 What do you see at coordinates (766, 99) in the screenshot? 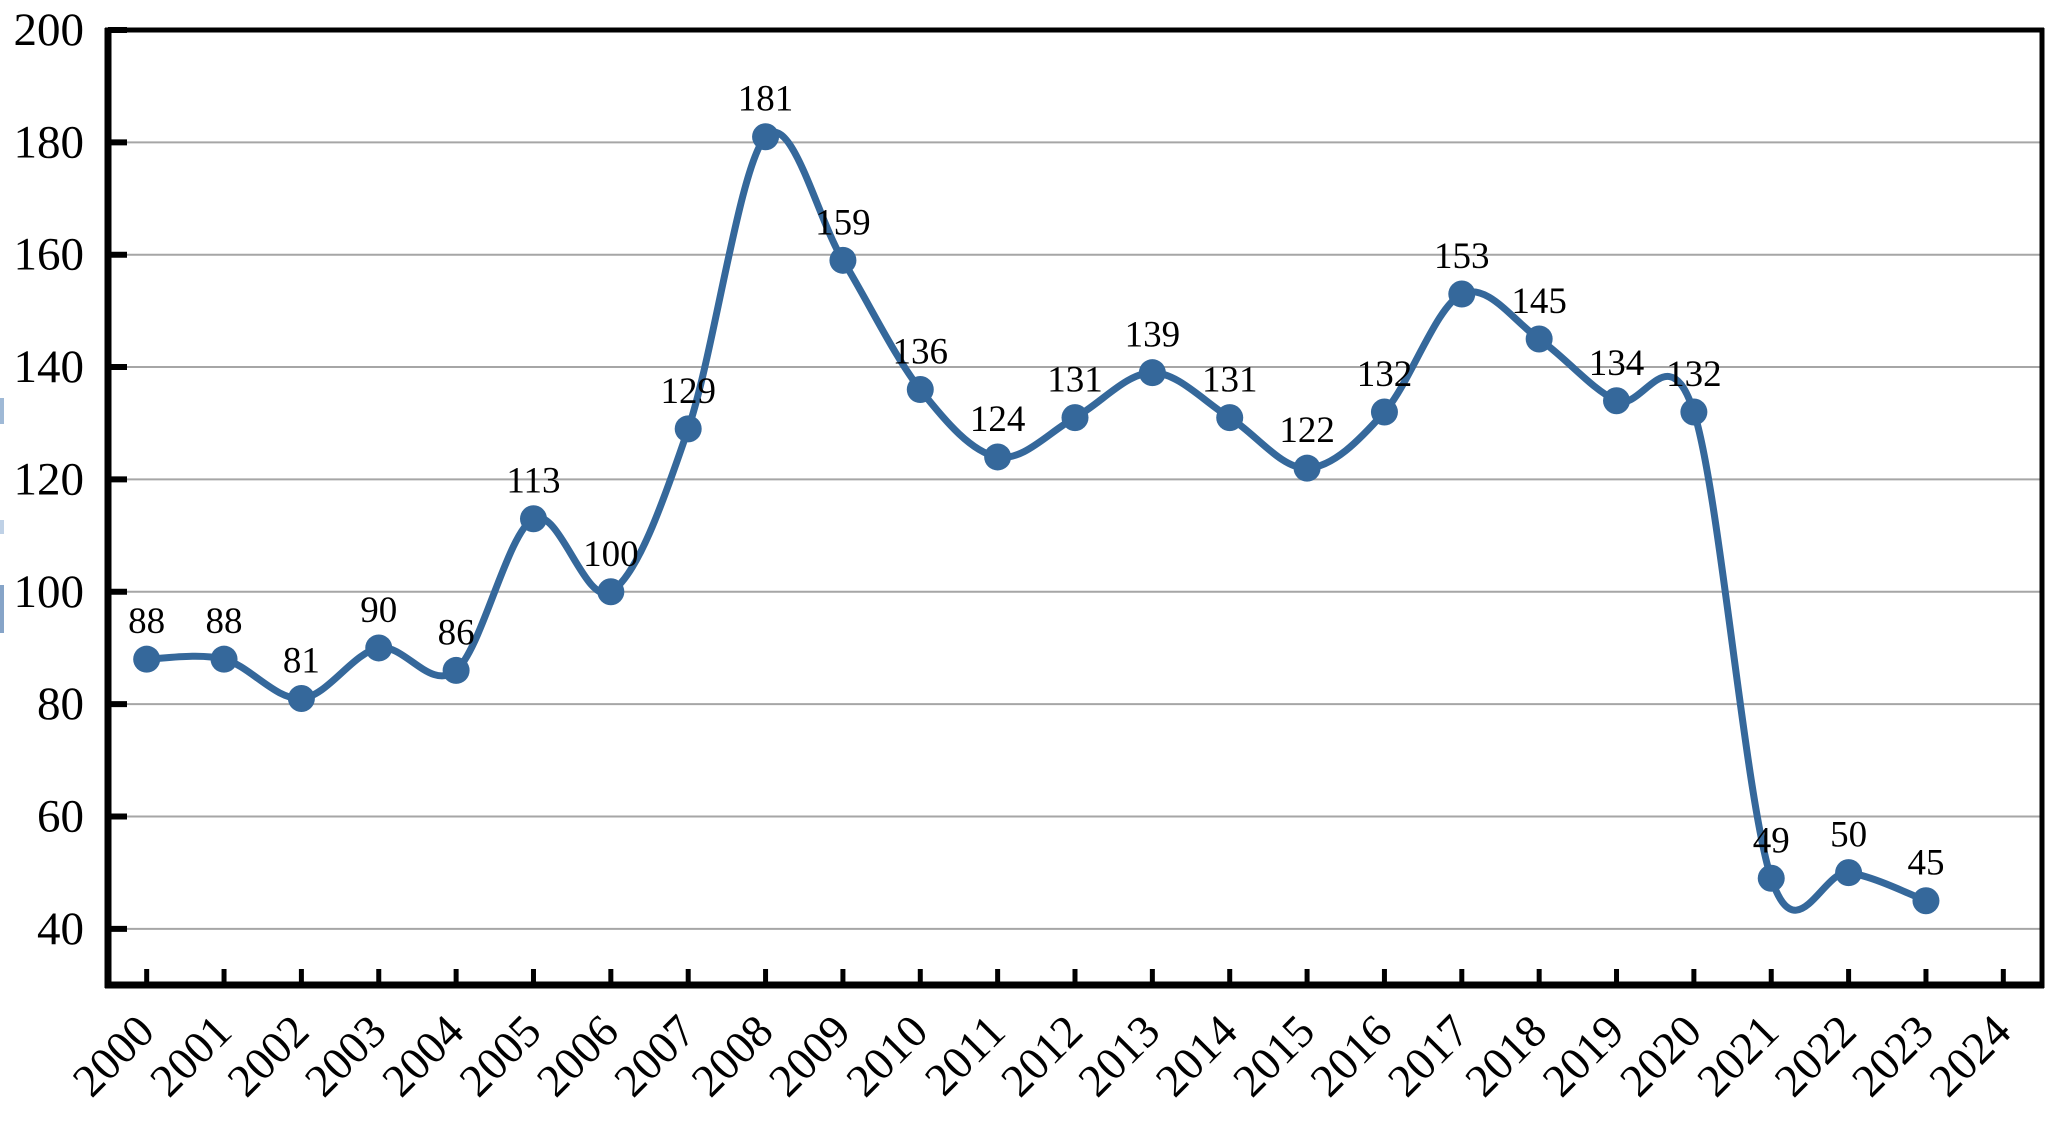
I see `data-point-label: 181` at bounding box center [766, 99].